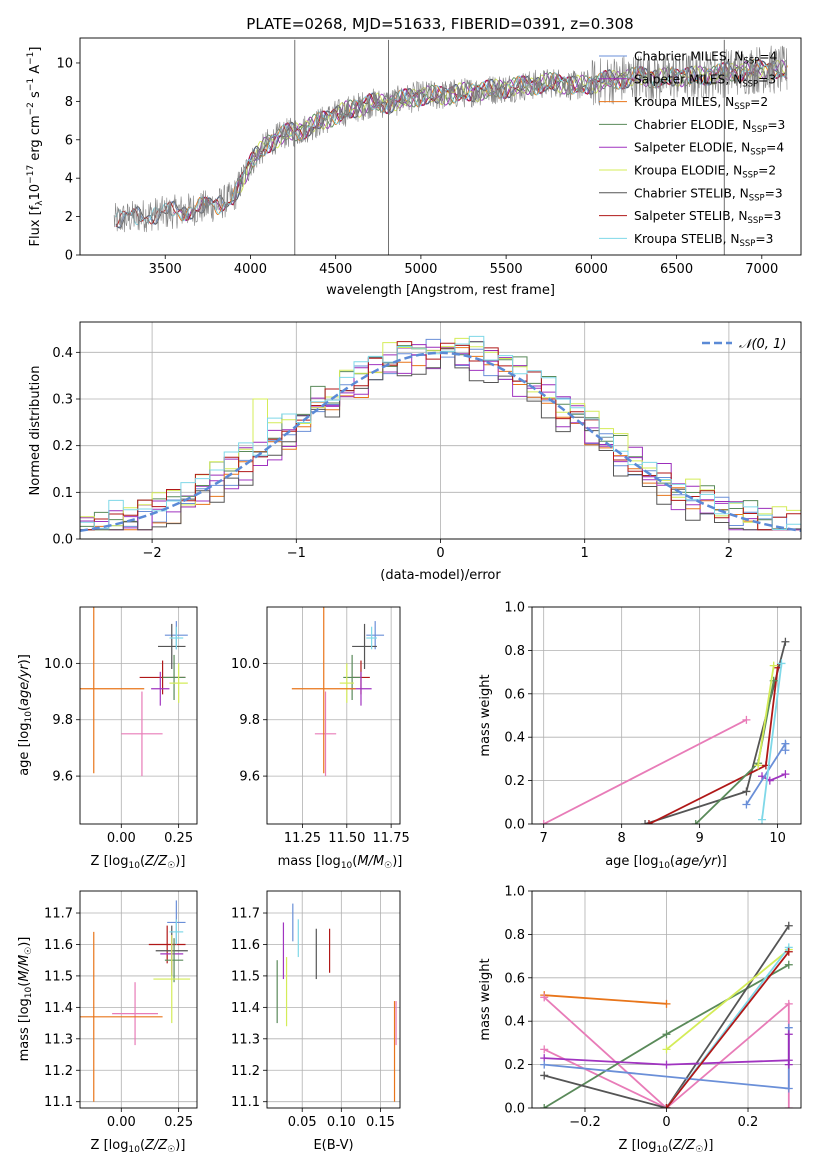 This screenshot has width=819, height=1170. What do you see at coordinates (709, 149) in the screenshot?
I see `legend-label: Salpeter ELODIE, NSSP=4` at bounding box center [709, 149].